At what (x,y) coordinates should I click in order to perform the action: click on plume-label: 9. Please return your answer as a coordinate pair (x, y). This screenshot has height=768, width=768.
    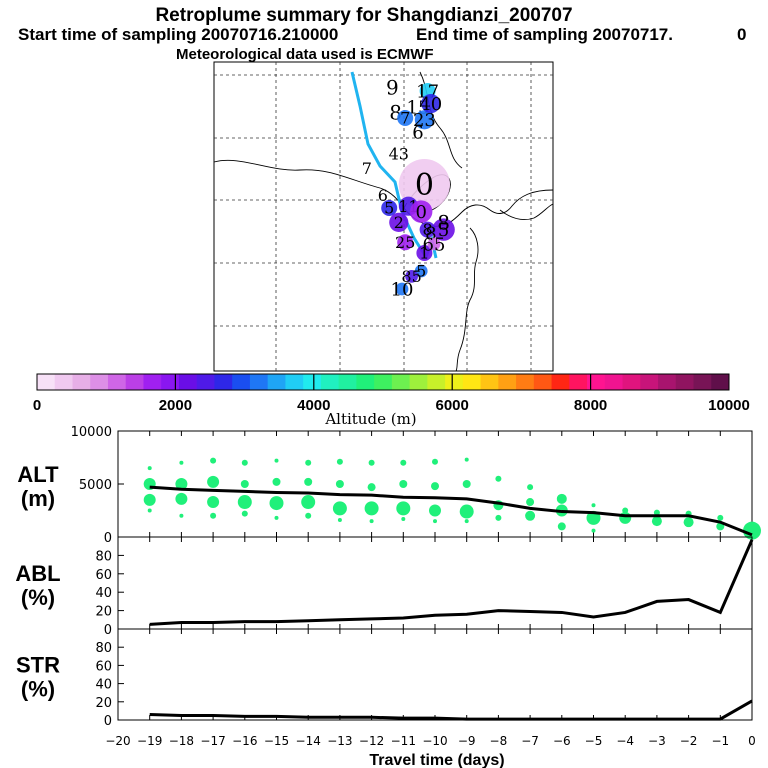
    Looking at the image, I should click on (392, 87).